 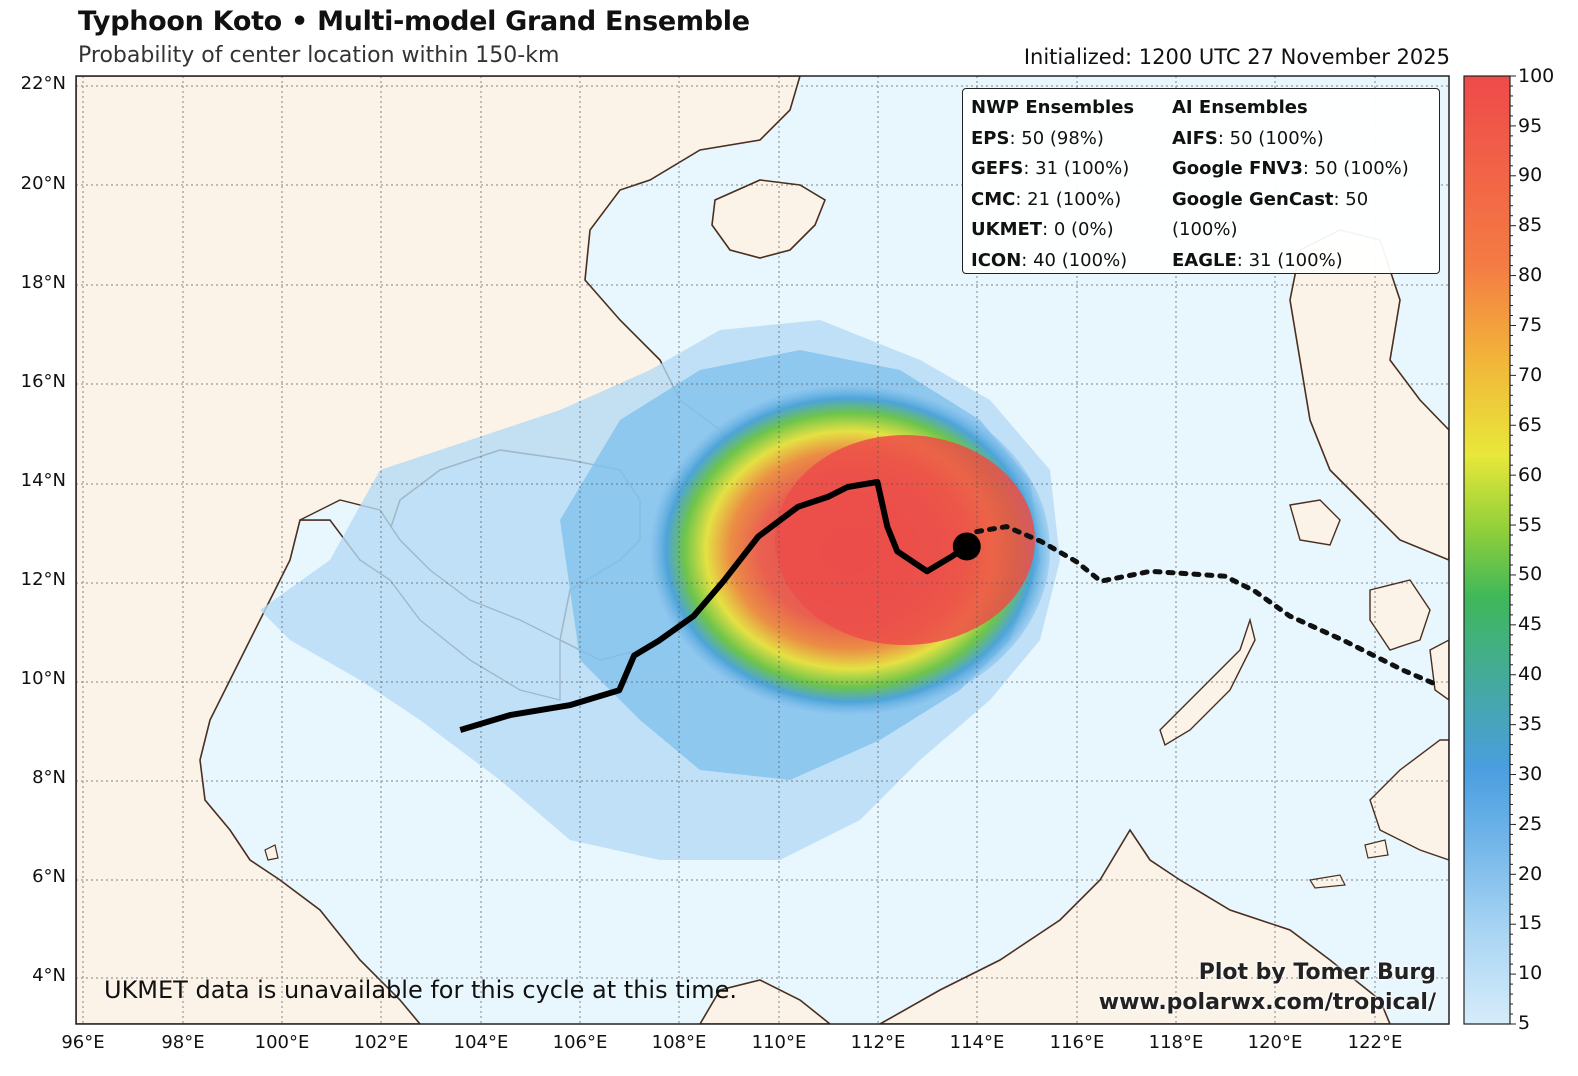 I want to click on legend-row-cmc: CMC: 21 (100%), so click(x=1046, y=199).